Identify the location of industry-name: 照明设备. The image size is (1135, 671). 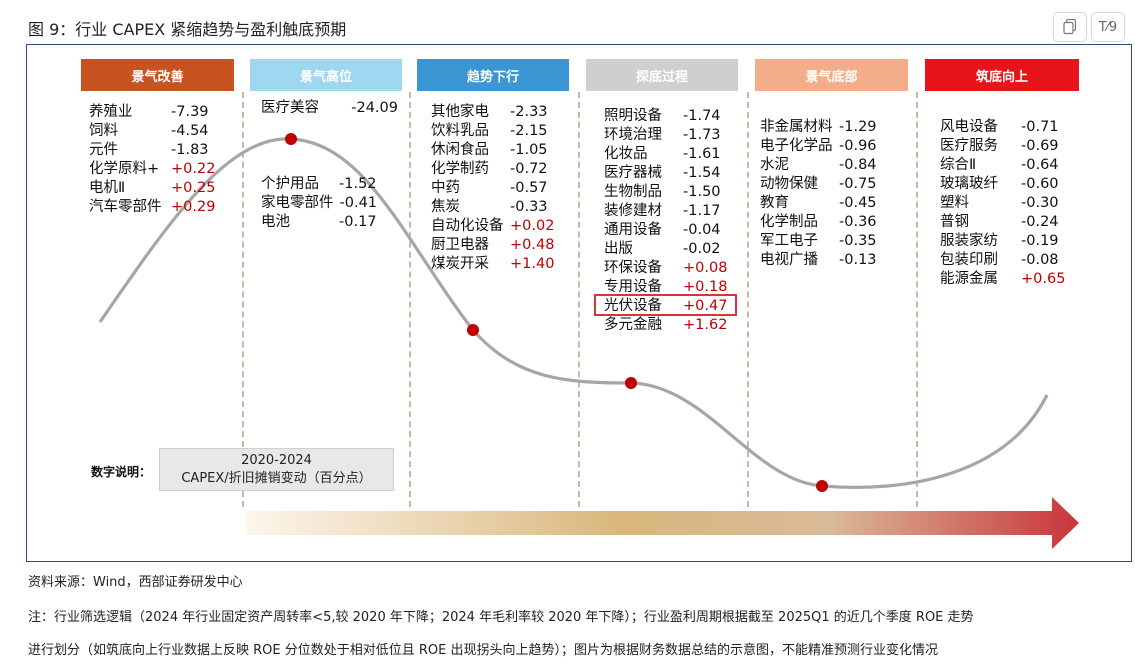
(633, 116).